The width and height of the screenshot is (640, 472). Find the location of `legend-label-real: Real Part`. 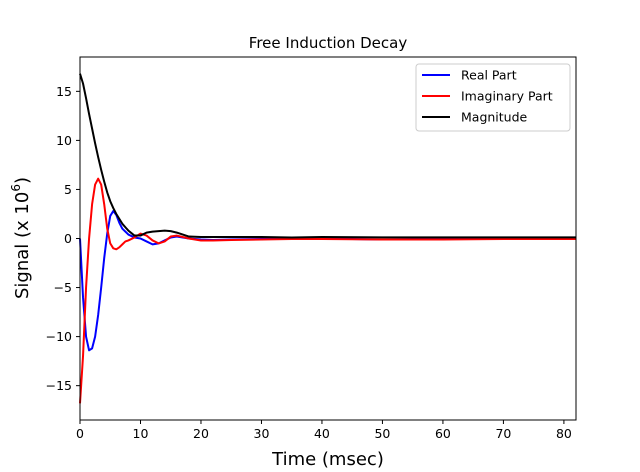

legend-label-real: Real Part is located at coordinates (489, 75).